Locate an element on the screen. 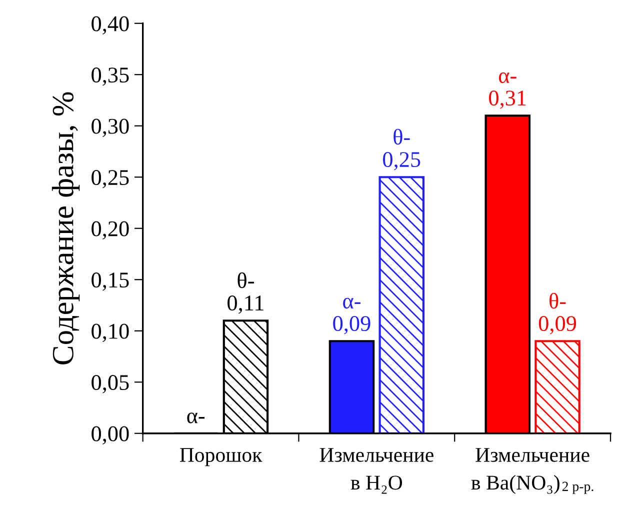  x-tick-label: Порошок is located at coordinates (221, 457).